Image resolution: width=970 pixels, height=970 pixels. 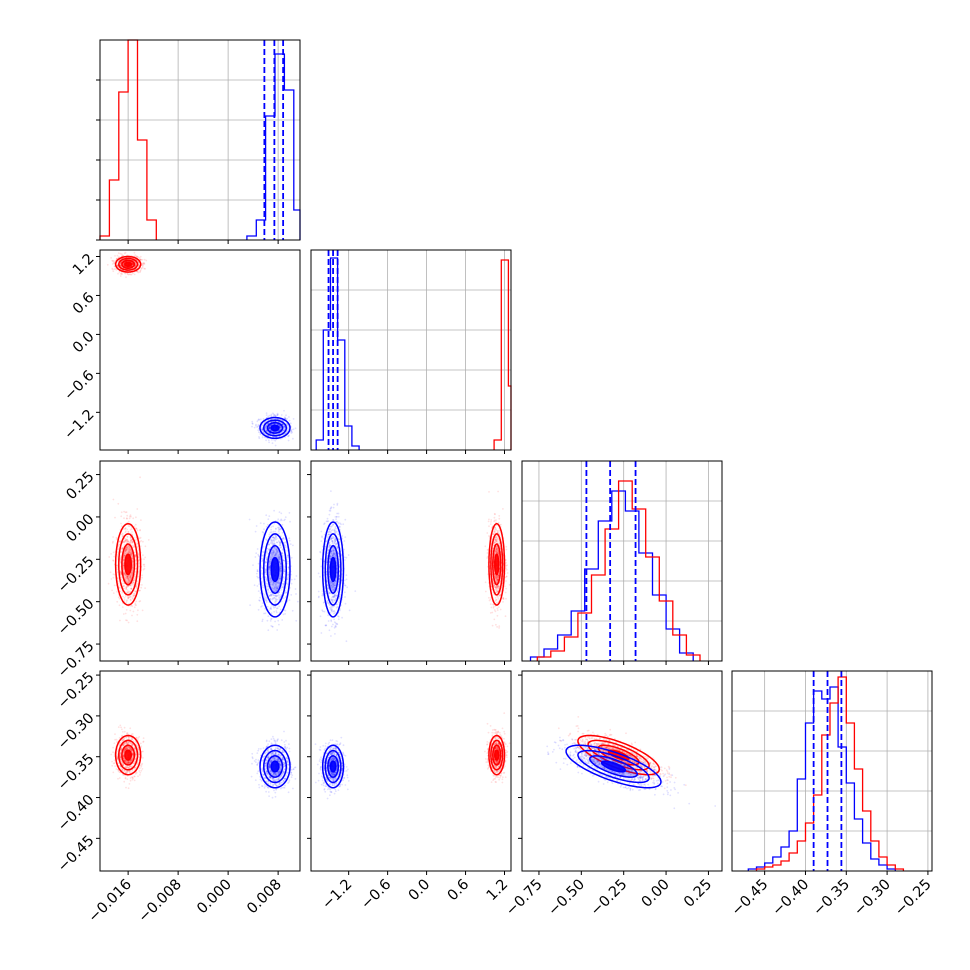 What do you see at coordinates (203, 554) in the screenshot?
I see `panel-contents` at bounding box center [203, 554].